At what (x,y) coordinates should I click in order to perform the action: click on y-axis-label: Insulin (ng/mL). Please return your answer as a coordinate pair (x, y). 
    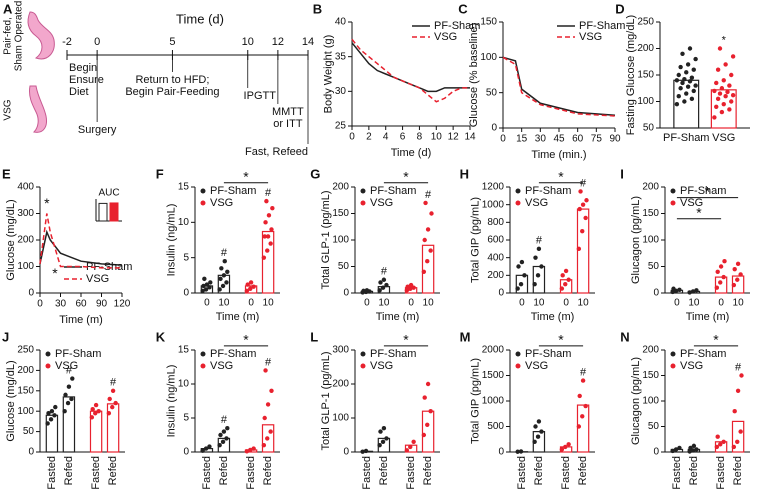
    Looking at the image, I should click on (172, 401).